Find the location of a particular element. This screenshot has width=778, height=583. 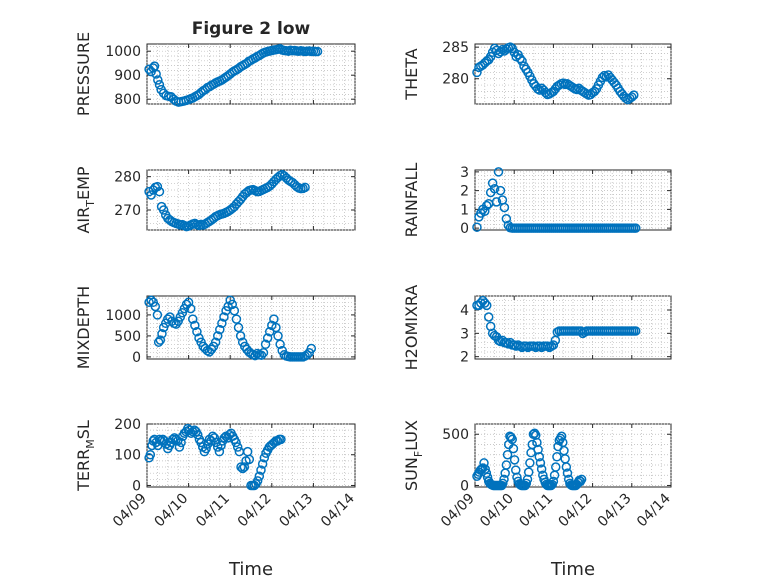

subplot-theta: 280 285 THETA is located at coordinates (537, 72).